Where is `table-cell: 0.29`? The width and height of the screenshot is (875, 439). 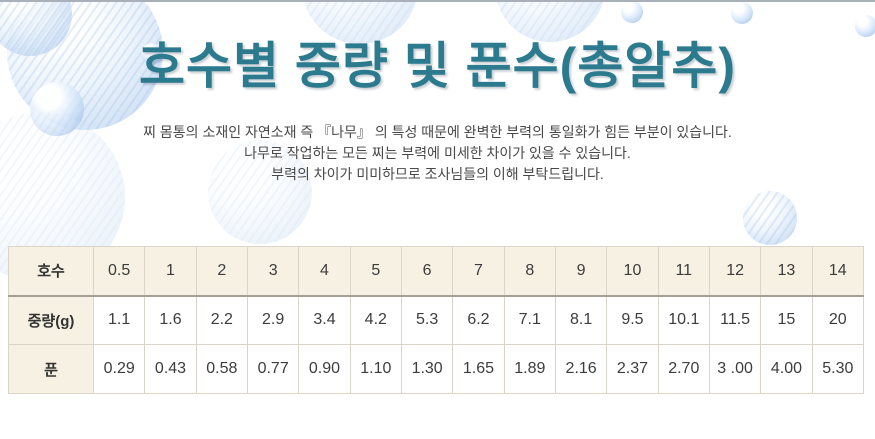
table-cell: 0.29 is located at coordinates (119, 369).